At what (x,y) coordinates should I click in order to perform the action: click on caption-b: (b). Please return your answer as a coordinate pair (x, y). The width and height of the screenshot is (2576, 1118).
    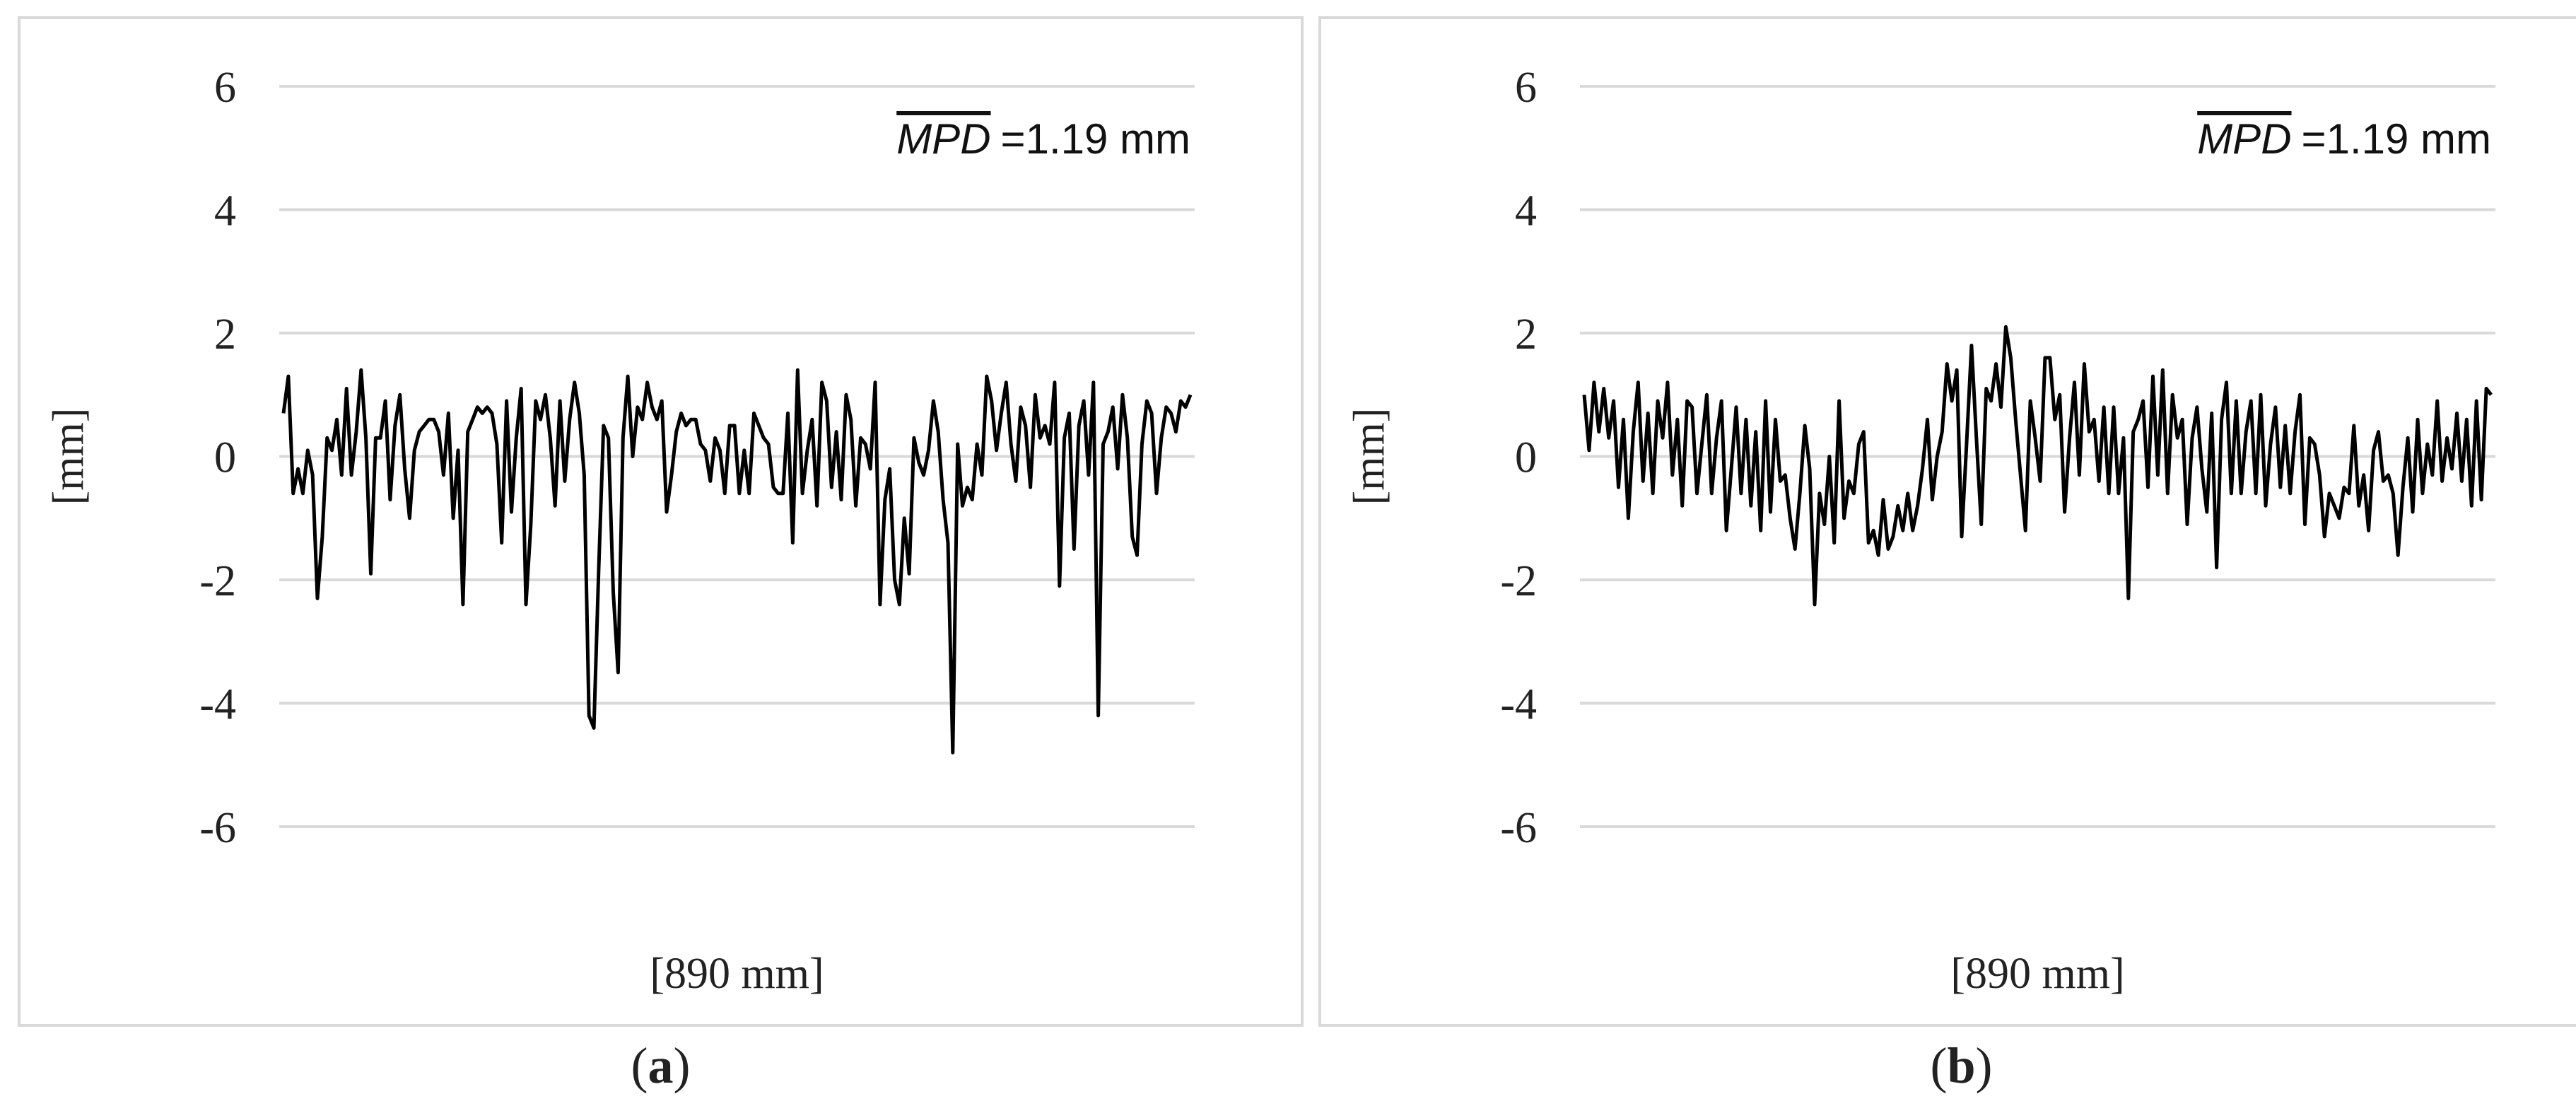
    Looking at the image, I should click on (1961, 1065).